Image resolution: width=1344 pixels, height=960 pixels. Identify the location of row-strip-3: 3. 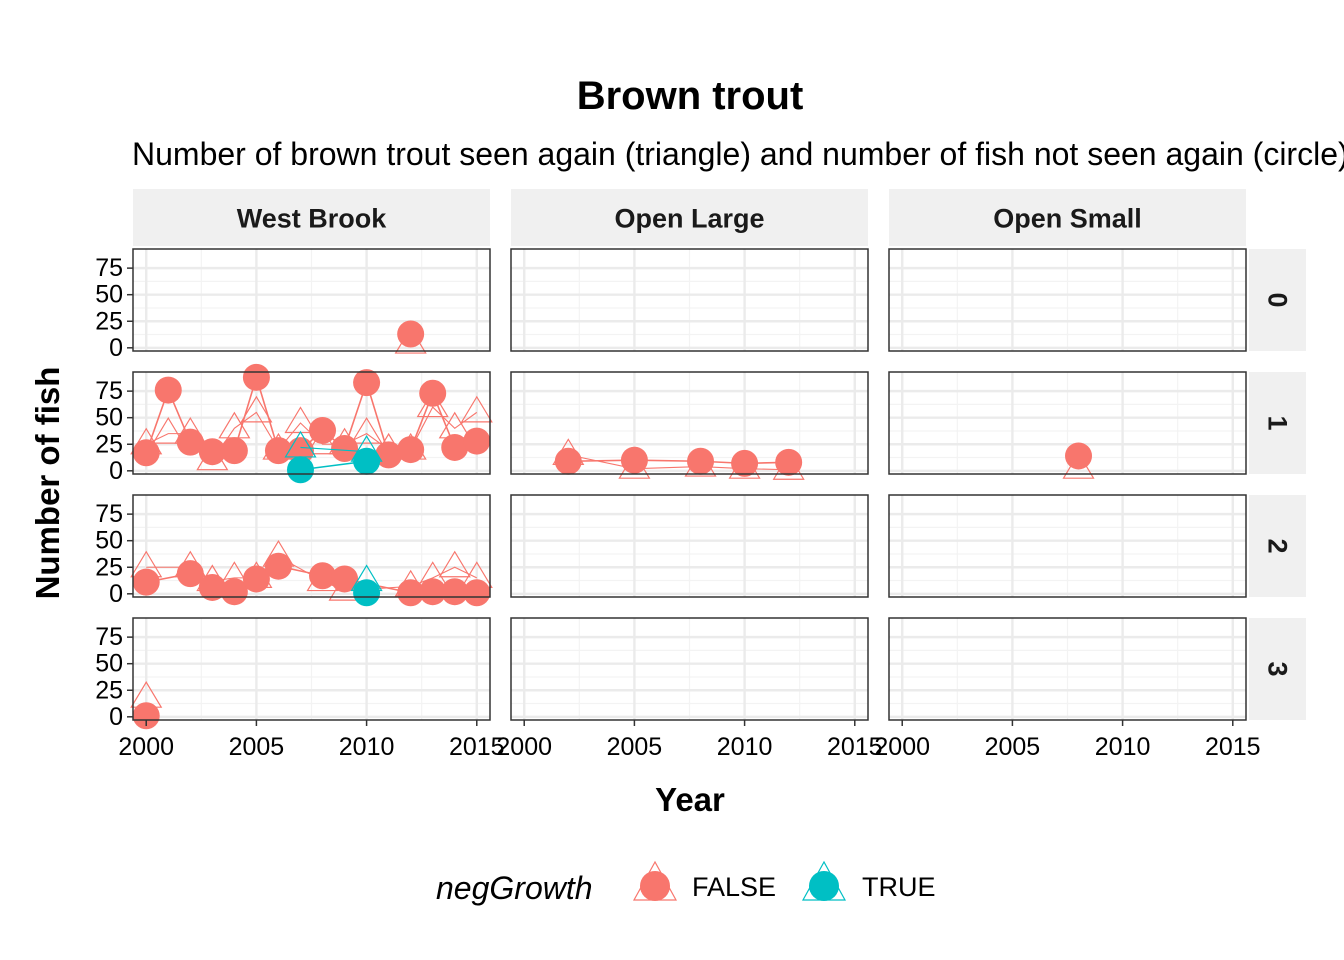
(1277, 669).